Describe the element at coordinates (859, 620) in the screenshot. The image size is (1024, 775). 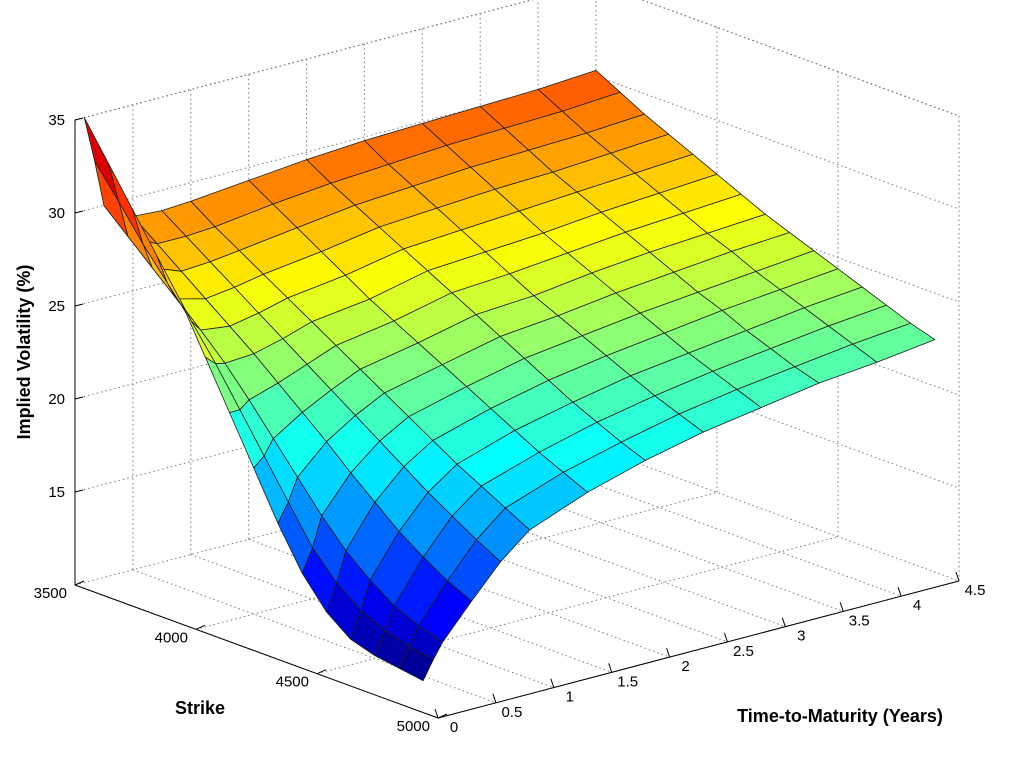
I see `x-tick-label: 3.5` at that location.